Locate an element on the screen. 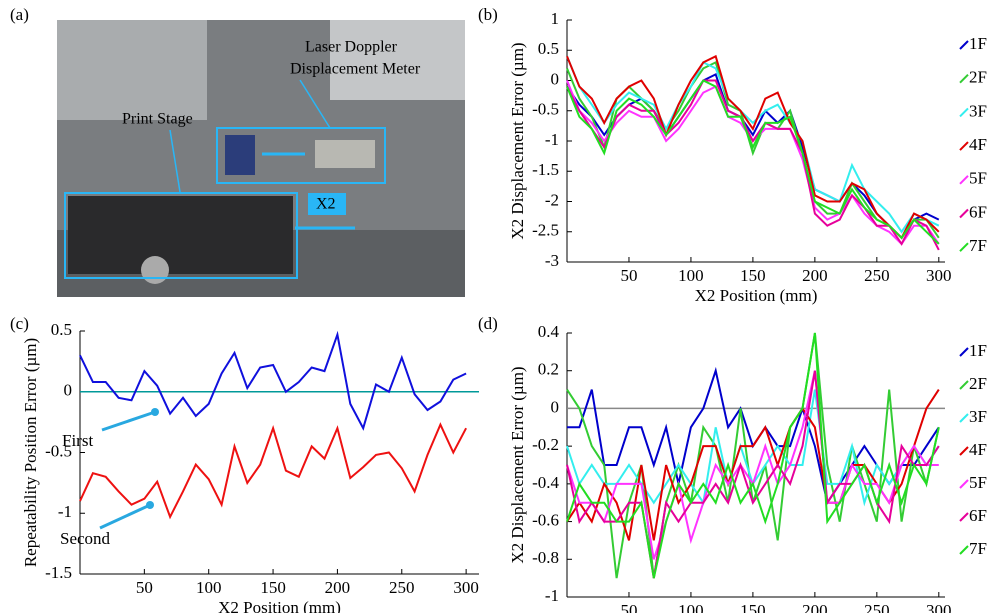  photo-meter is located at coordinates (345, 154).